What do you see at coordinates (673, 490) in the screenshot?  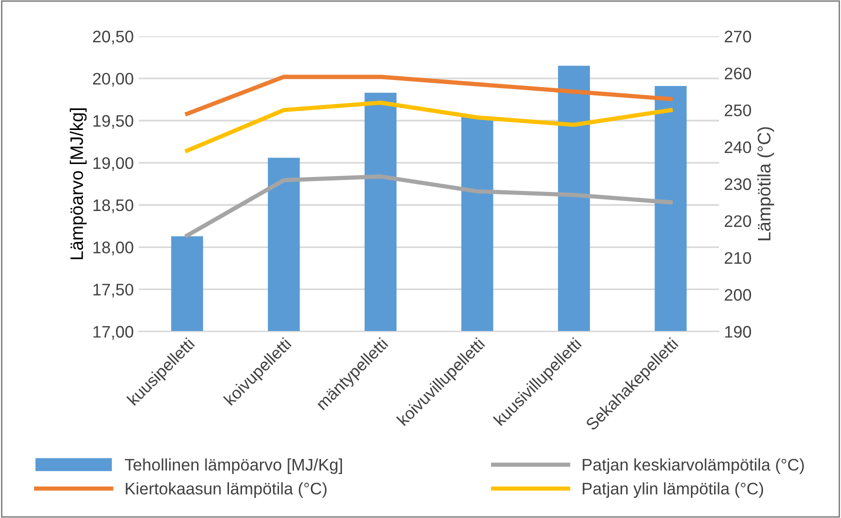 I see `legend-label: Patjan ylin lämpötila (°C)` at bounding box center [673, 490].